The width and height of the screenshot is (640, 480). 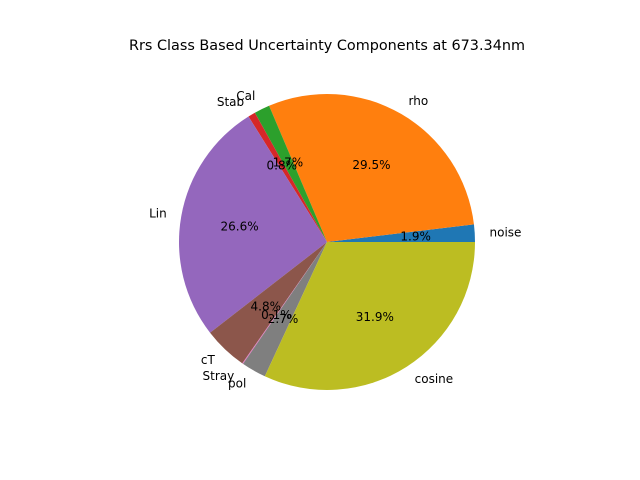 I want to click on pie-slice-cosine, so click(x=369, y=316).